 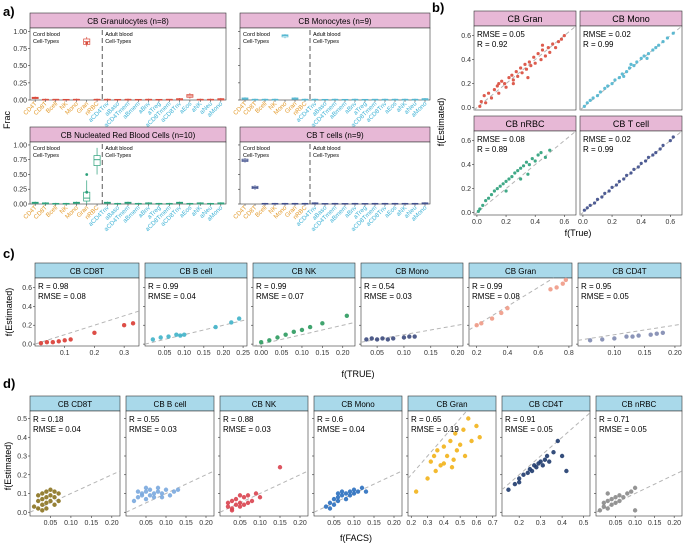 What do you see at coordinates (492, 44) in the screenshot?
I see `b-facet-0-r: R = 0.92` at bounding box center [492, 44].